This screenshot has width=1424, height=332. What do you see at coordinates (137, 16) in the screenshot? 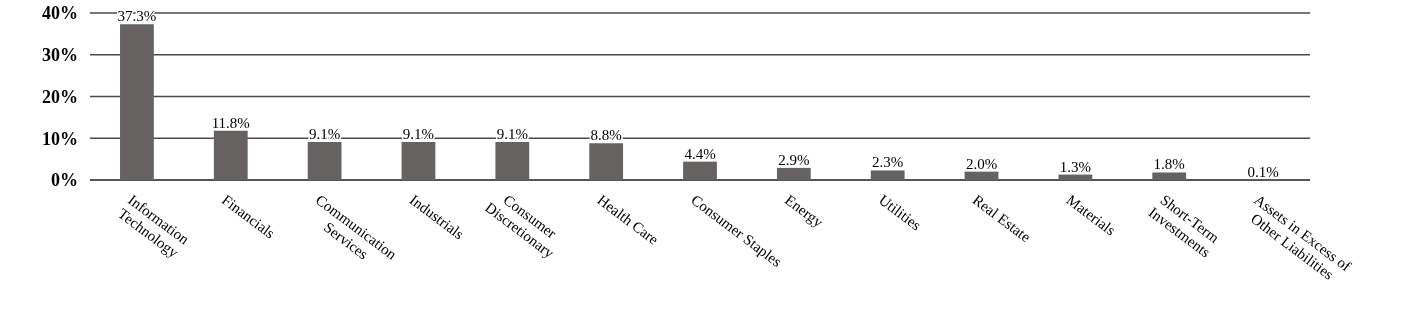
I see `data-label: 37.3%` at bounding box center [137, 16].